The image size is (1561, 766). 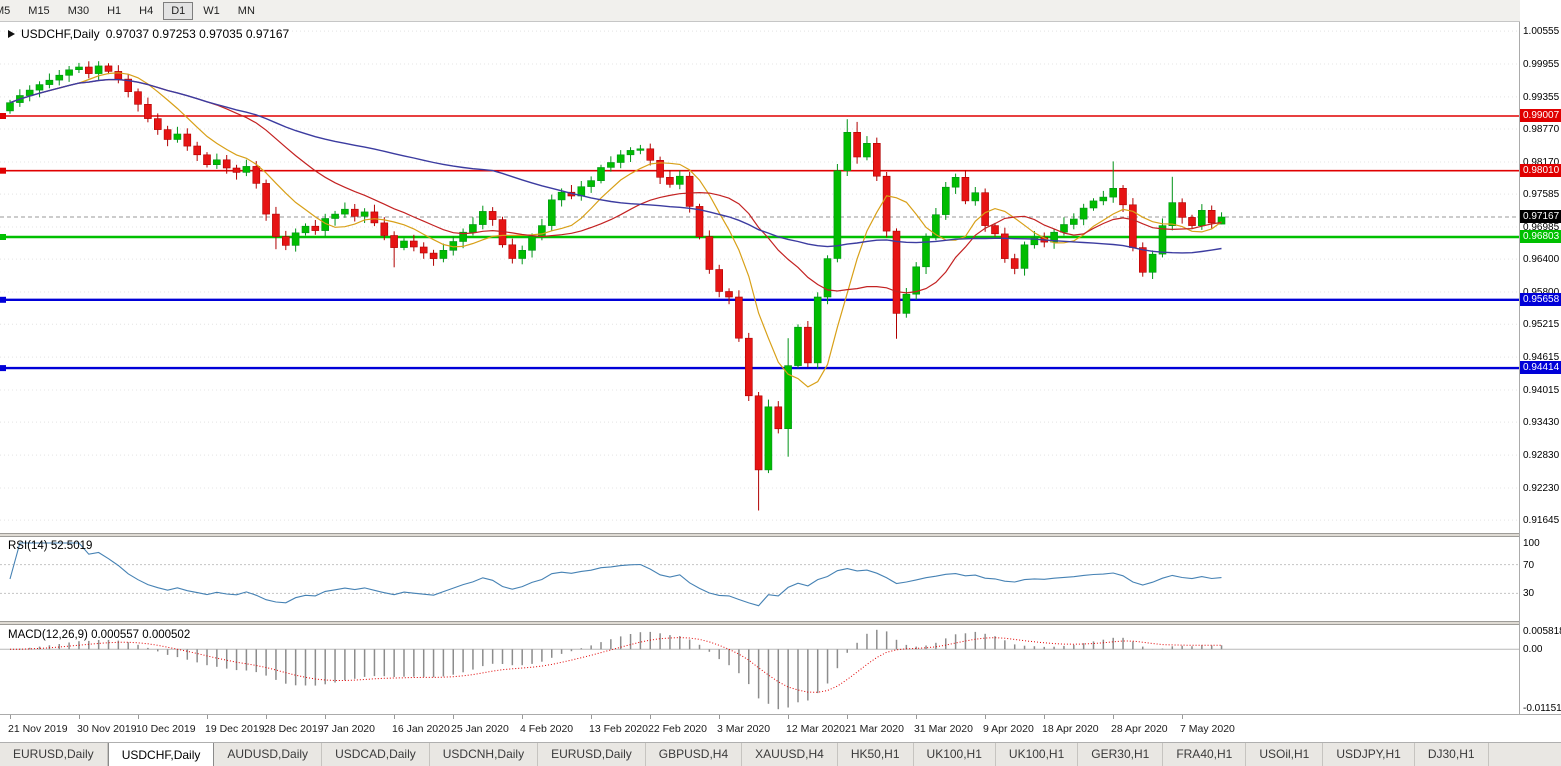 I want to click on chart-tab-USDCAD-Daily: USDCAD,Daily, so click(x=376, y=754).